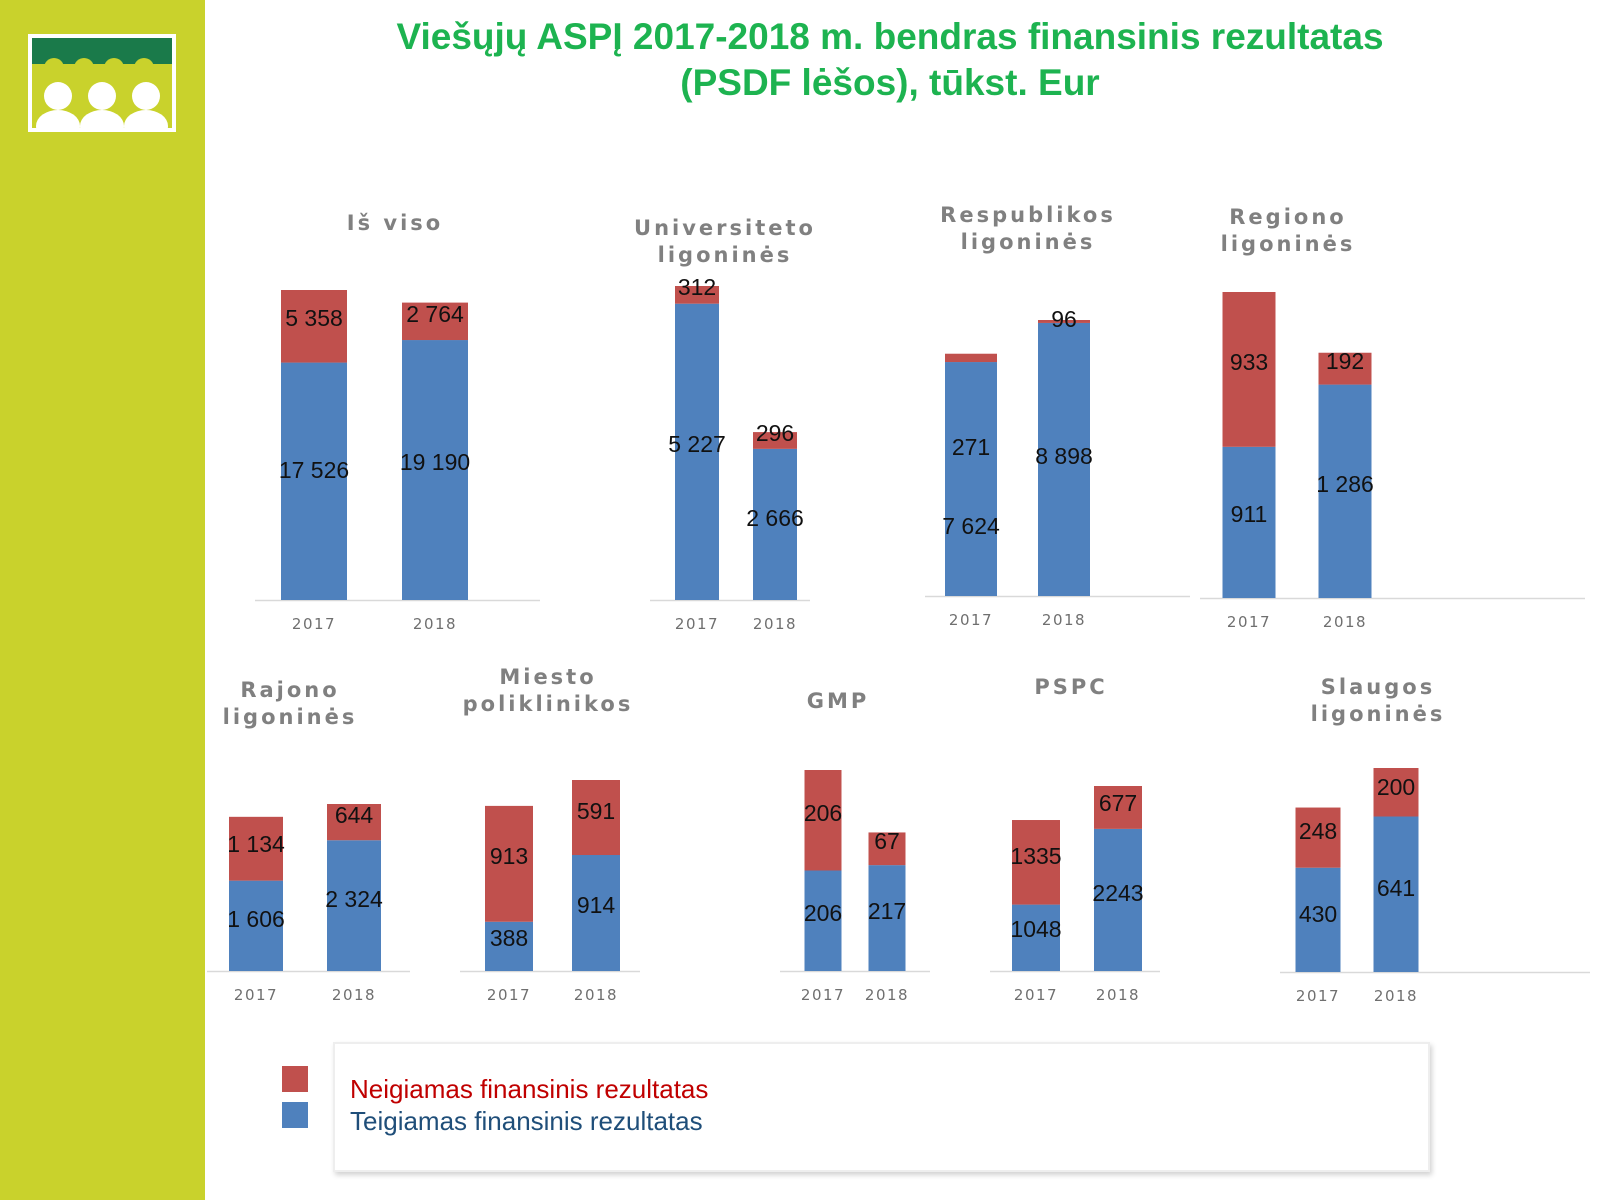  Describe the element at coordinates (1064, 456) in the screenshot. I see `data-label-positive: 8 898` at that location.